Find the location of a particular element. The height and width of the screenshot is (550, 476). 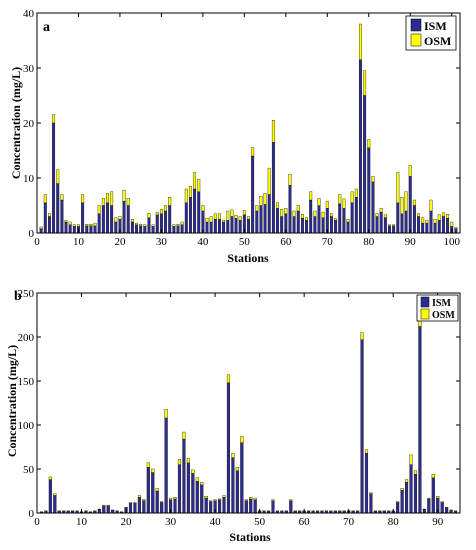

panel-a-ytick-label: 30 is located at coordinates (29, 69).